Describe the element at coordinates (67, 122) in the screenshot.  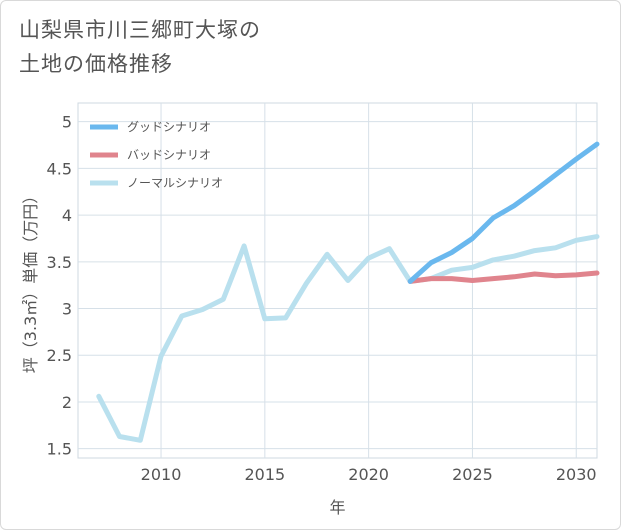
I see `y-tick-label: 5` at that location.